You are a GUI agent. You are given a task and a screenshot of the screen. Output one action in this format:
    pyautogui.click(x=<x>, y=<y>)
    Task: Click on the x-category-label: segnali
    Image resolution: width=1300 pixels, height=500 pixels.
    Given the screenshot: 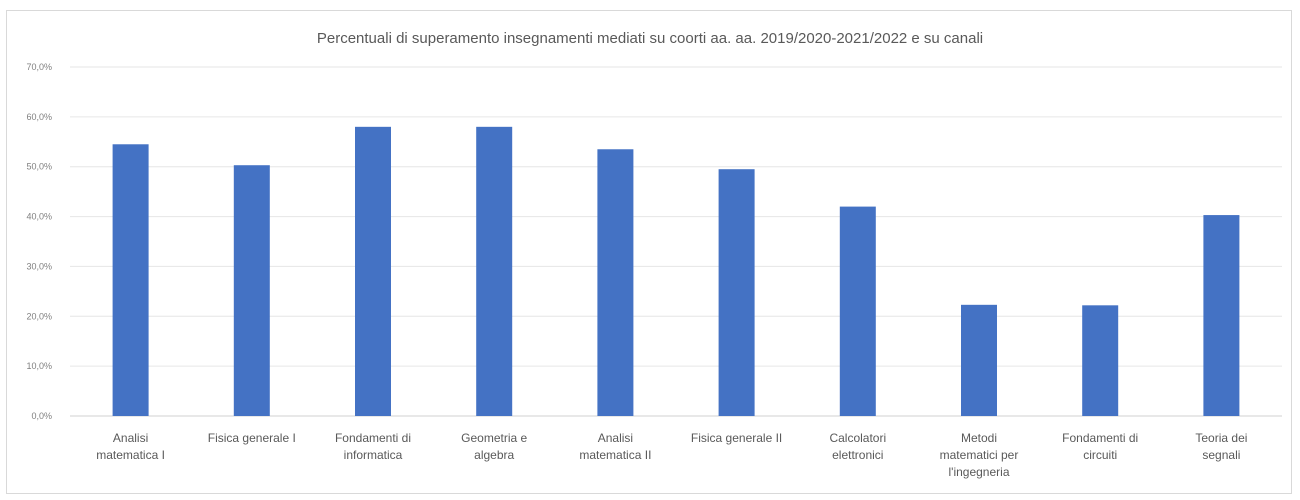 What is the action you would take?
    pyautogui.click(x=1221, y=455)
    